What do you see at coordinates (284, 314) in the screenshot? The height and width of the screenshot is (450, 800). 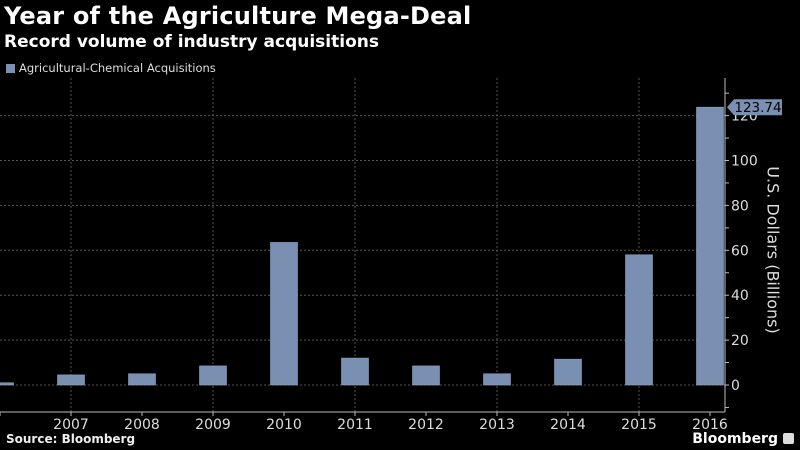 I see `bar-2010` at bounding box center [284, 314].